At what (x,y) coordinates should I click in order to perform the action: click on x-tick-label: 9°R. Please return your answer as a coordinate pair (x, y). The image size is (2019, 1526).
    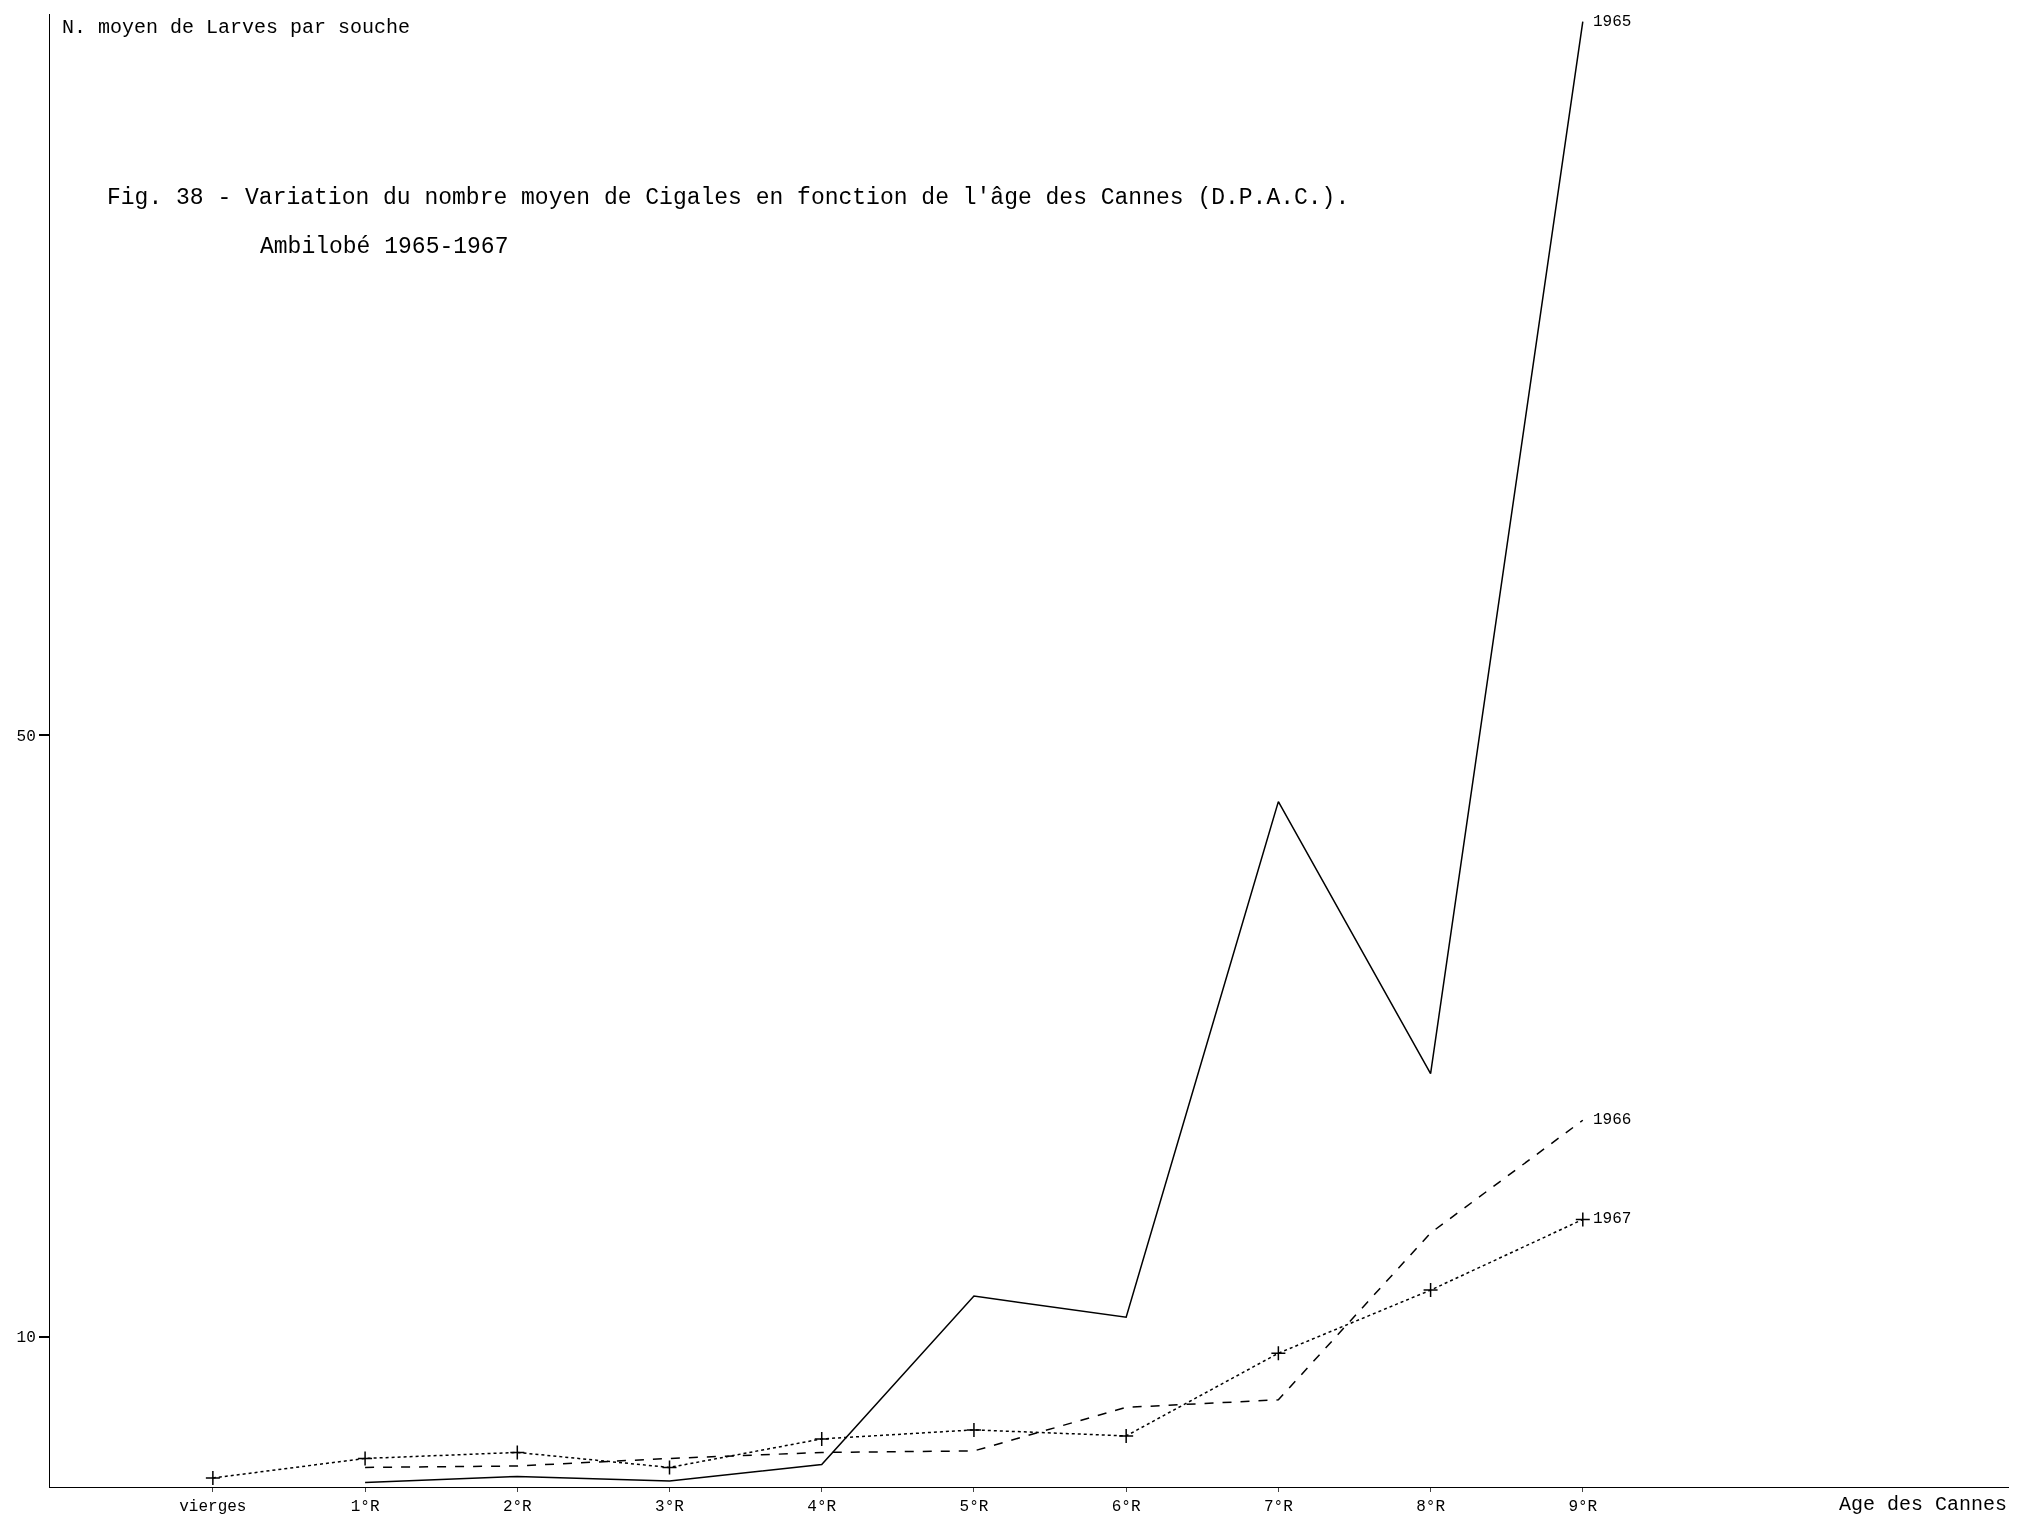
    Looking at the image, I should click on (1583, 1507).